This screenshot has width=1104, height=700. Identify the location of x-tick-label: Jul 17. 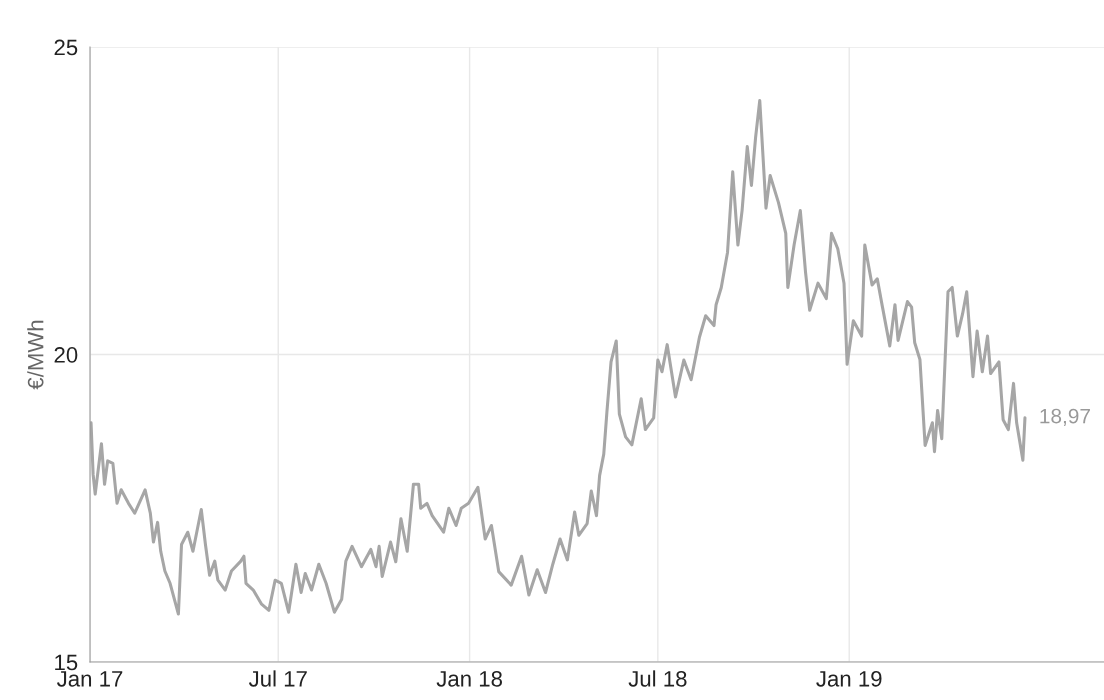
(277, 678).